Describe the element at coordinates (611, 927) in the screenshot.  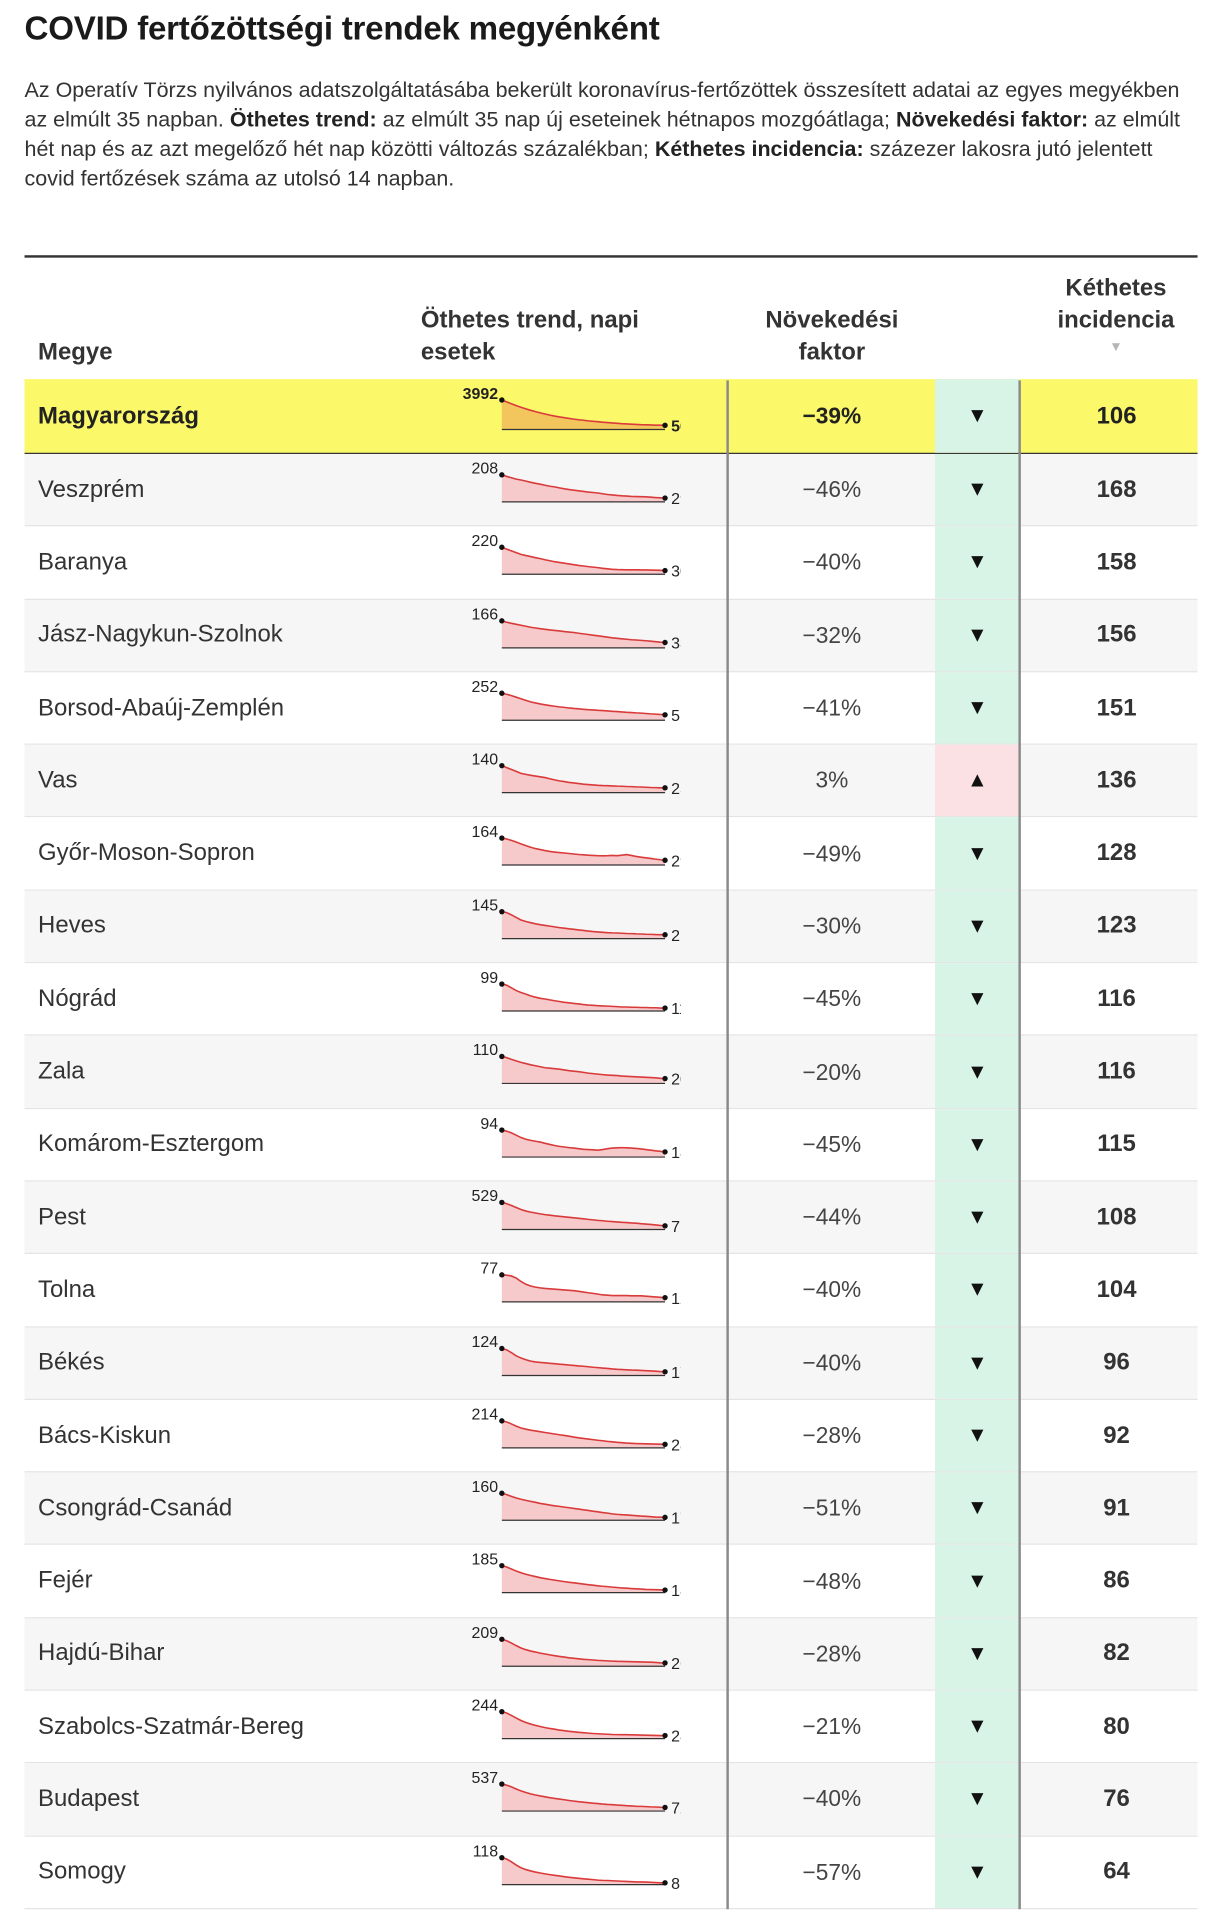
I see `table-row: Heves 145 21 −30% ▼ 123` at that location.